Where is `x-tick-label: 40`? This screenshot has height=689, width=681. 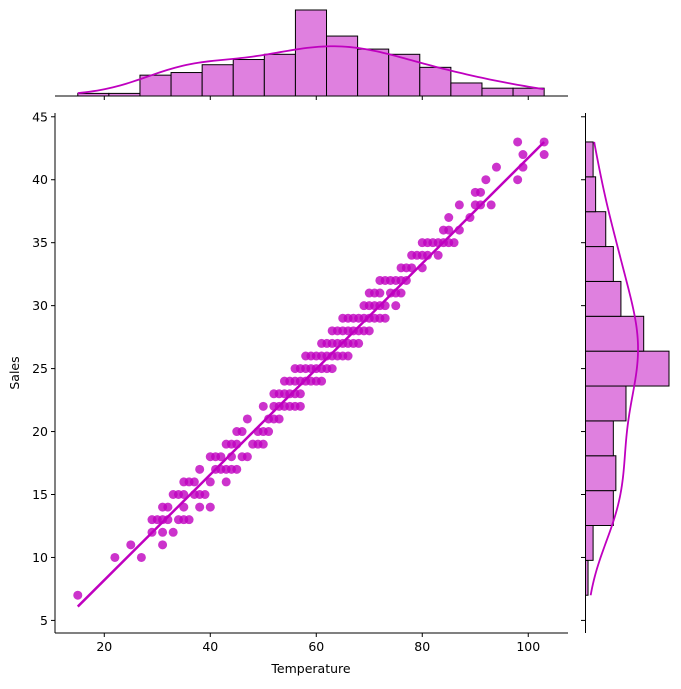
x-tick-label: 40 is located at coordinates (210, 646).